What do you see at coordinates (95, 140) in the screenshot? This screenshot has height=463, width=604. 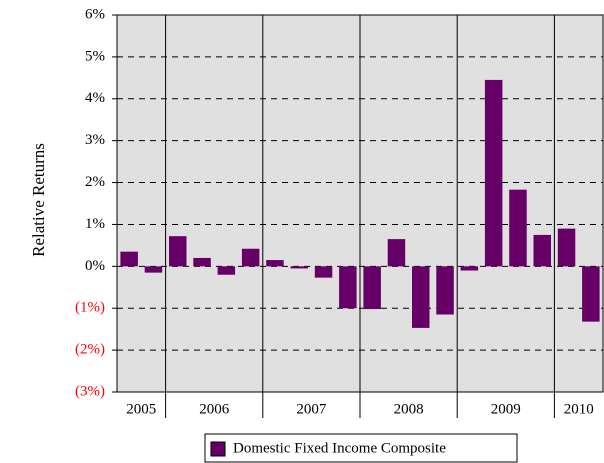 I see `y-tick-label: 3%` at bounding box center [95, 140].